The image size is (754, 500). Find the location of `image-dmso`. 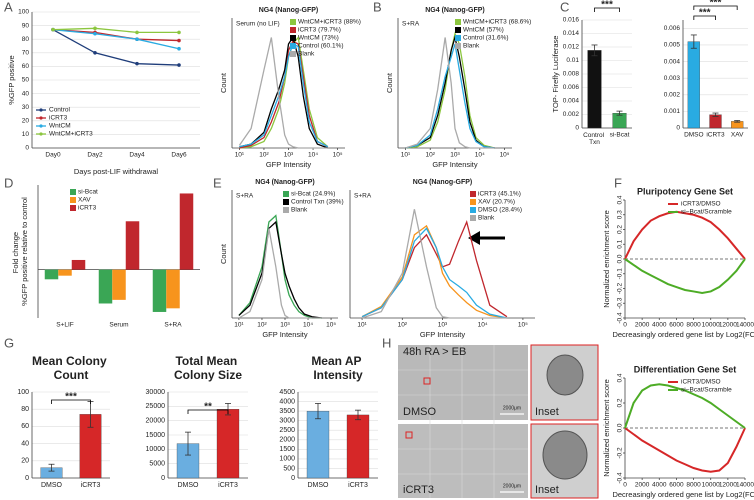

image-dmso is located at coordinates (463, 382).